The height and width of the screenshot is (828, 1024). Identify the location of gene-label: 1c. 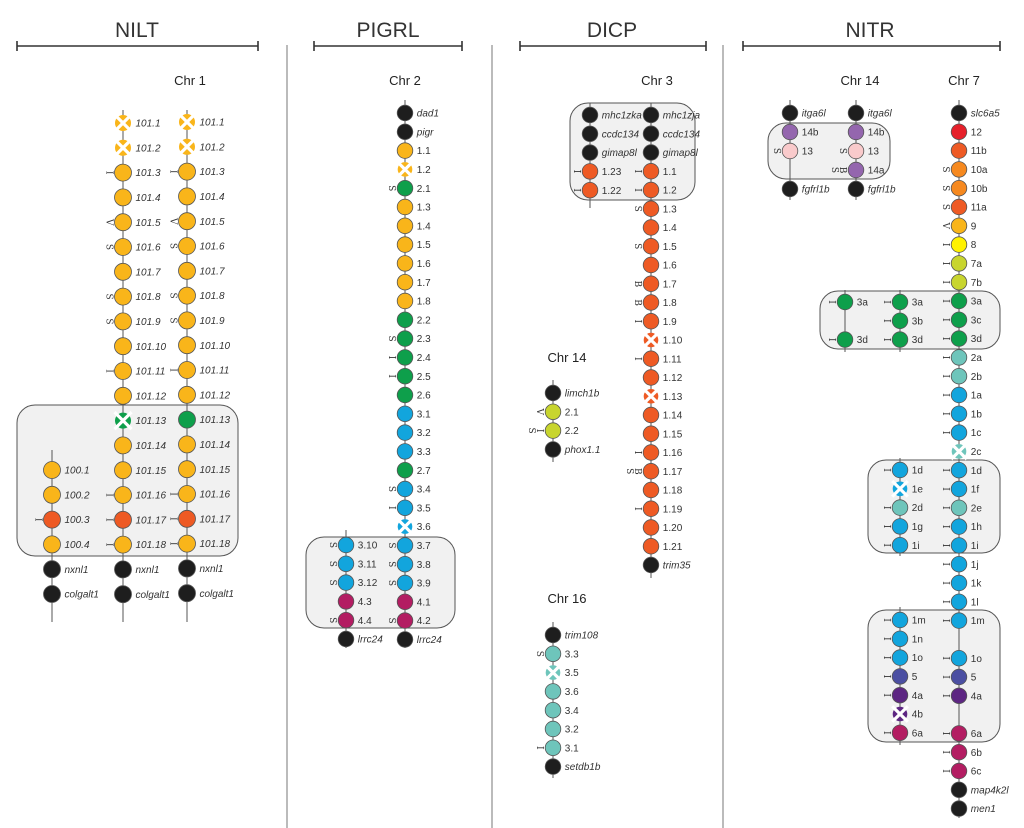
(976, 433).